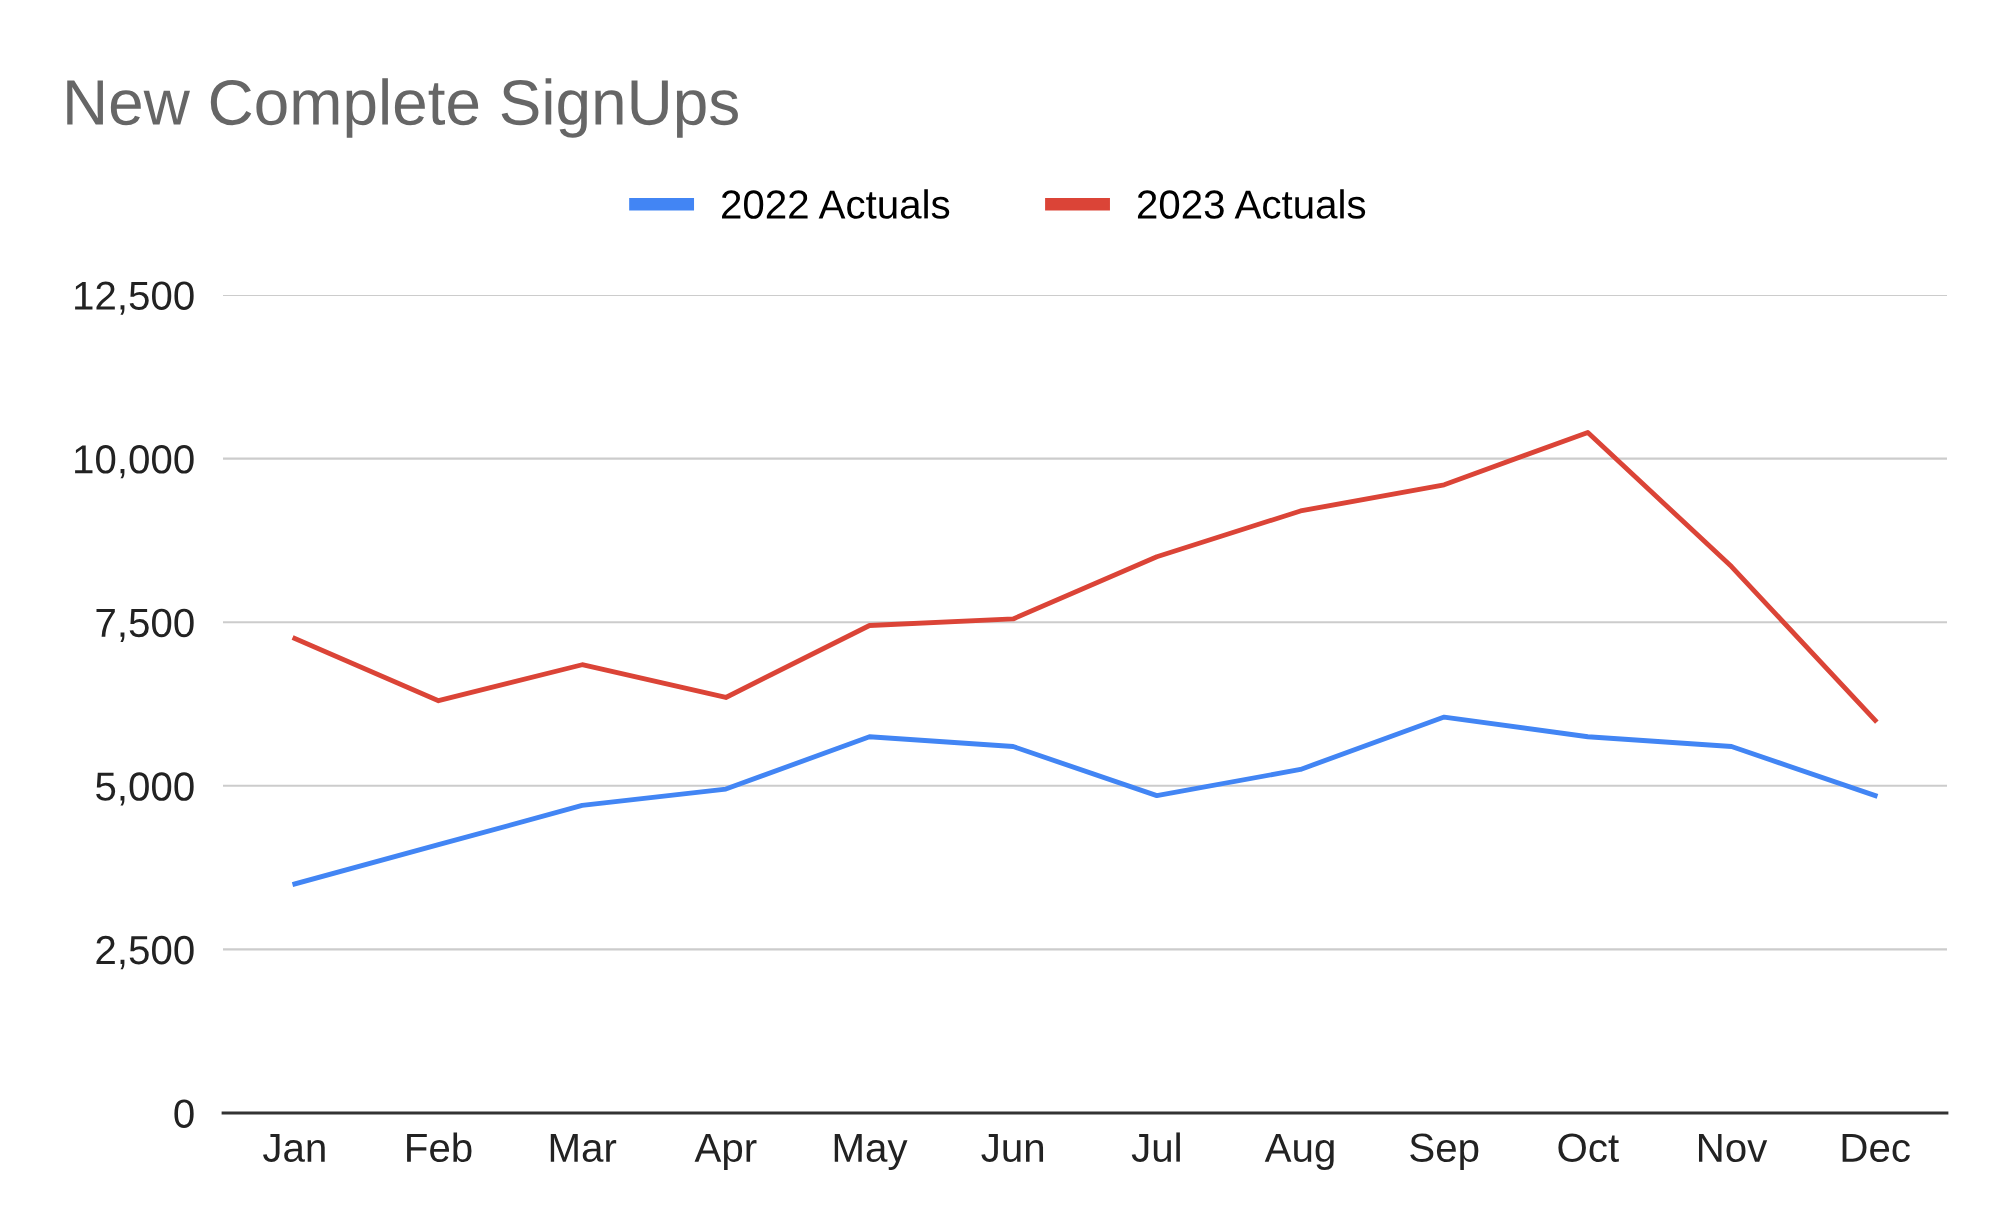  I want to click on x-tick-label: Mar, so click(583, 1148).